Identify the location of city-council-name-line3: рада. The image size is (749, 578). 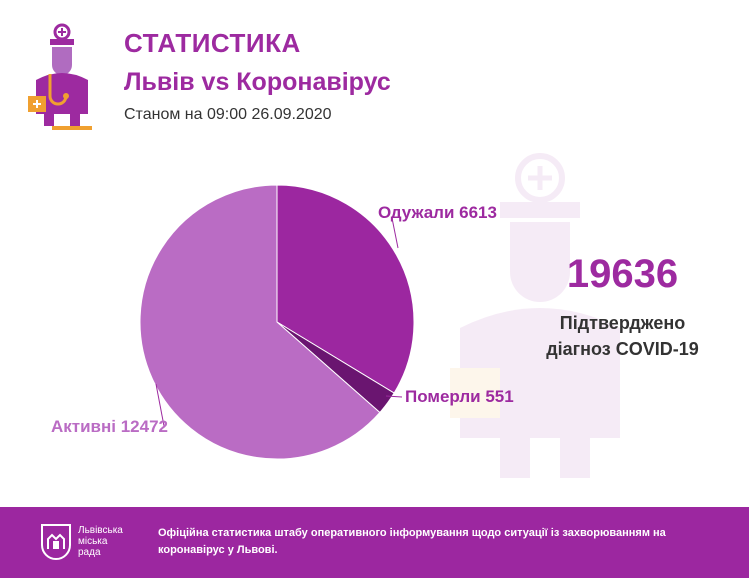
(89, 552).